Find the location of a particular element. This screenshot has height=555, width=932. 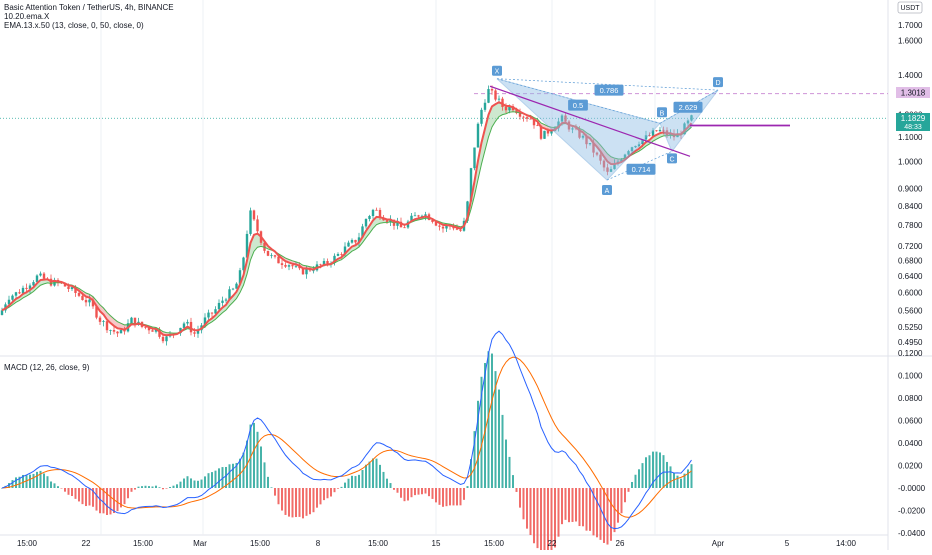

pattern-point-d: D is located at coordinates (718, 82).